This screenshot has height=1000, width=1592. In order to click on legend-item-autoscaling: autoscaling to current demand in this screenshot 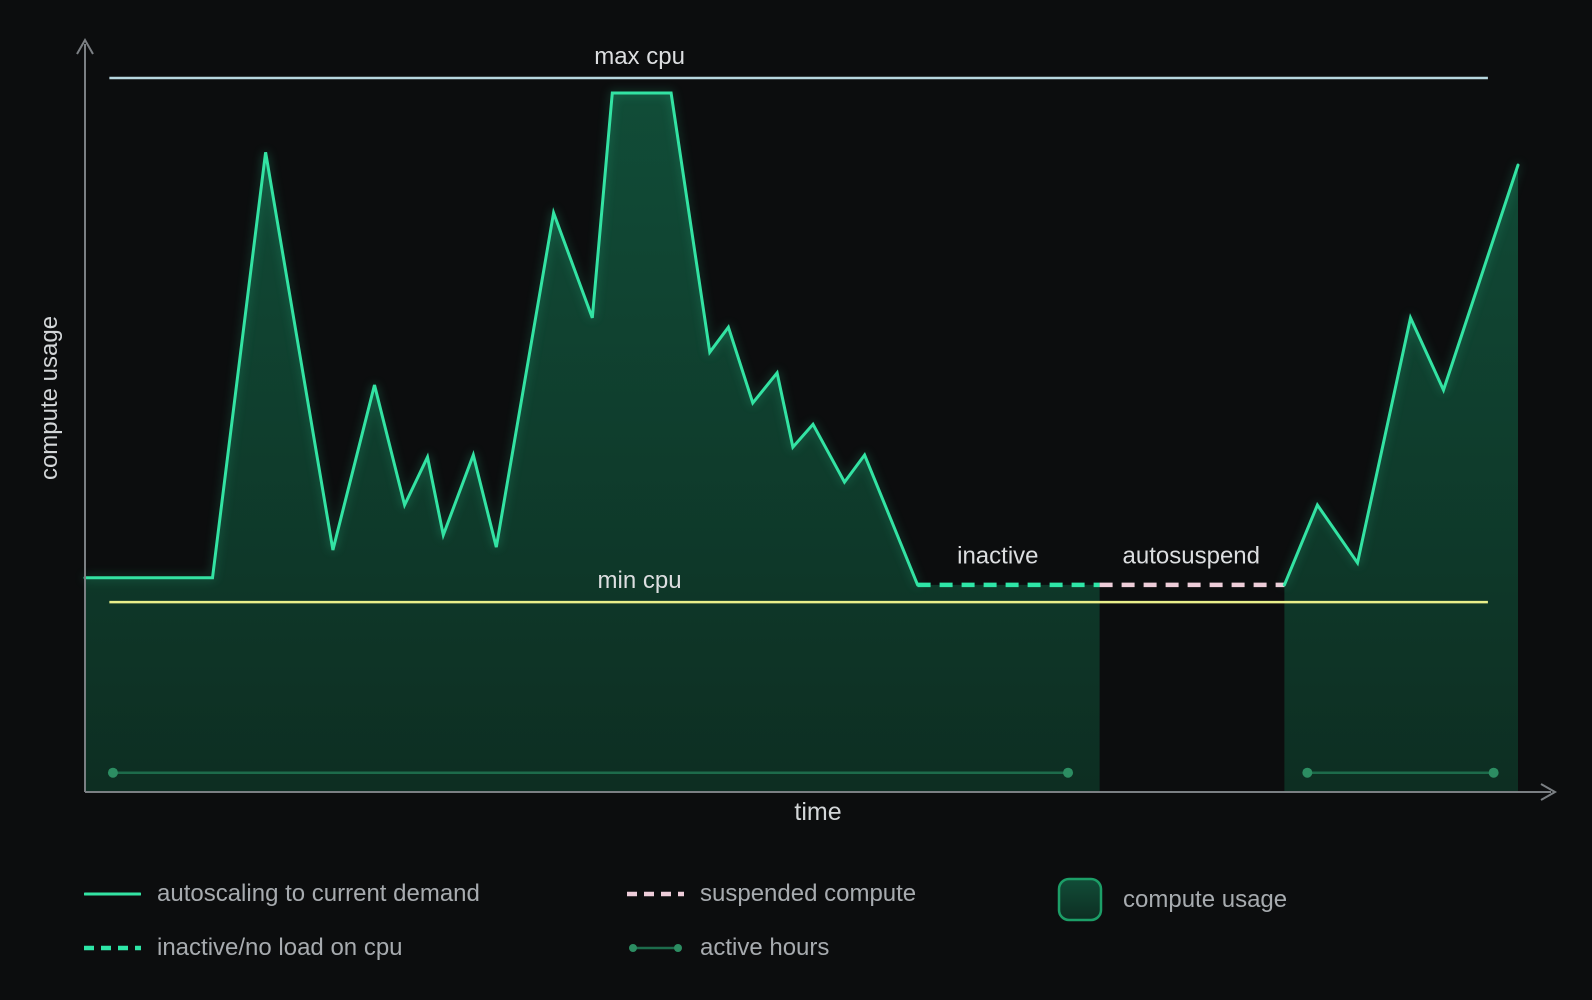, I will do `click(282, 894)`.